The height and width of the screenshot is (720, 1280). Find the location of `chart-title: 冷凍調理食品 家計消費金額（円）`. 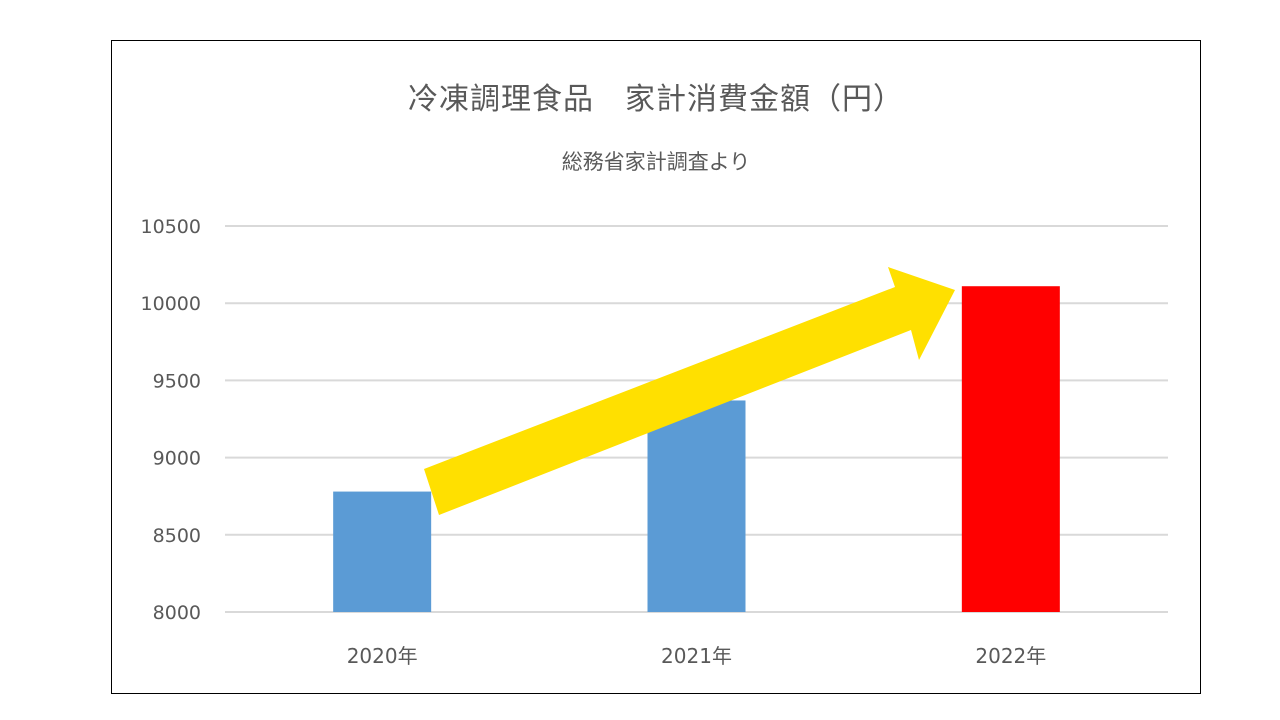

chart-title: 冷凍調理食品 家計消費金額（円） is located at coordinates (656, 99).